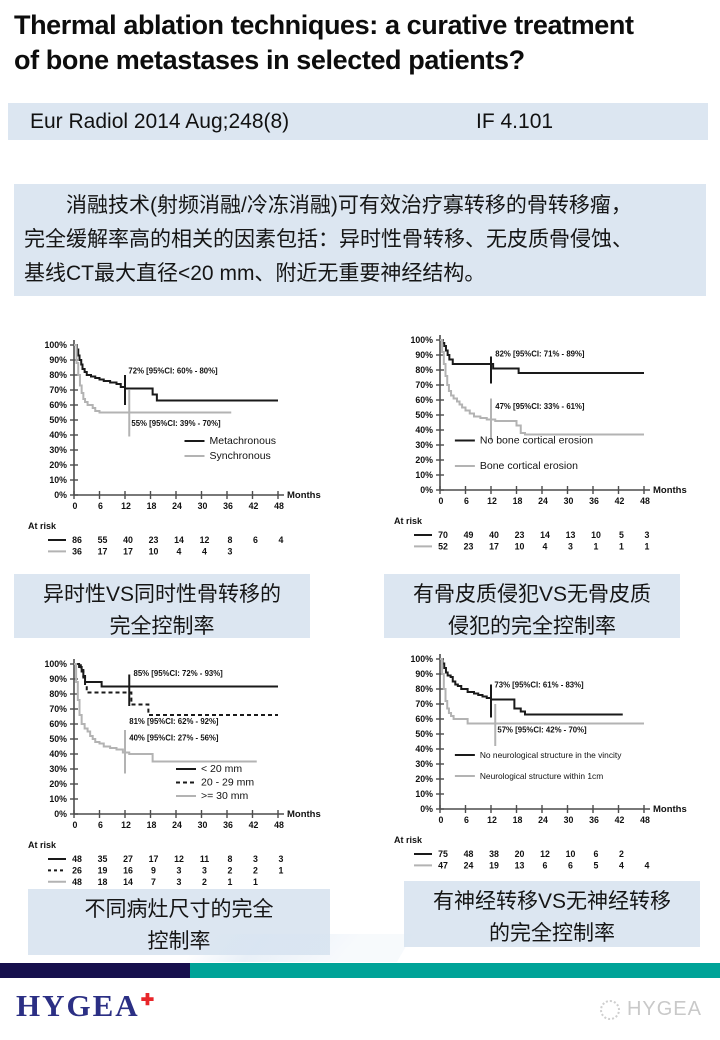 This screenshot has height=1040, width=720. What do you see at coordinates (42, 845) in the screenshot?
I see `svg-text: At risk` at bounding box center [42, 845].